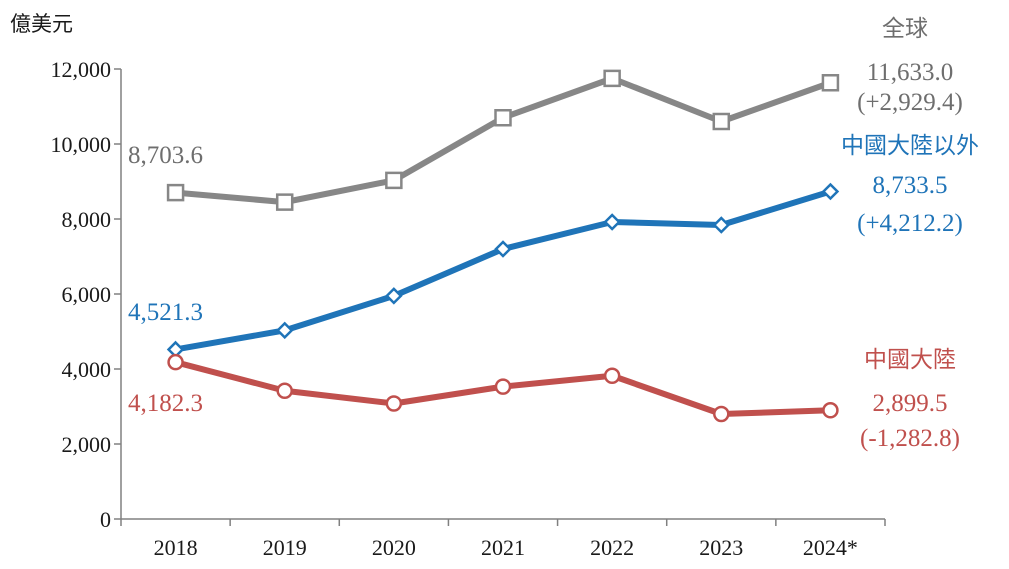 The image size is (1009, 569). Describe the element at coordinates (285, 547) in the screenshot. I see `x-tick-label: 2019` at that location.